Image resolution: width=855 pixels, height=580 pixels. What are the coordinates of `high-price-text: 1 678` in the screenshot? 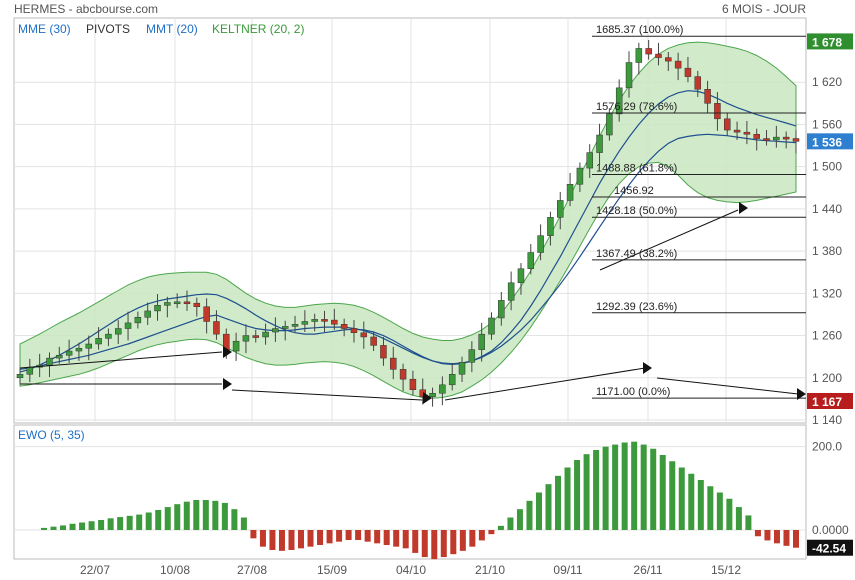 It's located at (827, 42).